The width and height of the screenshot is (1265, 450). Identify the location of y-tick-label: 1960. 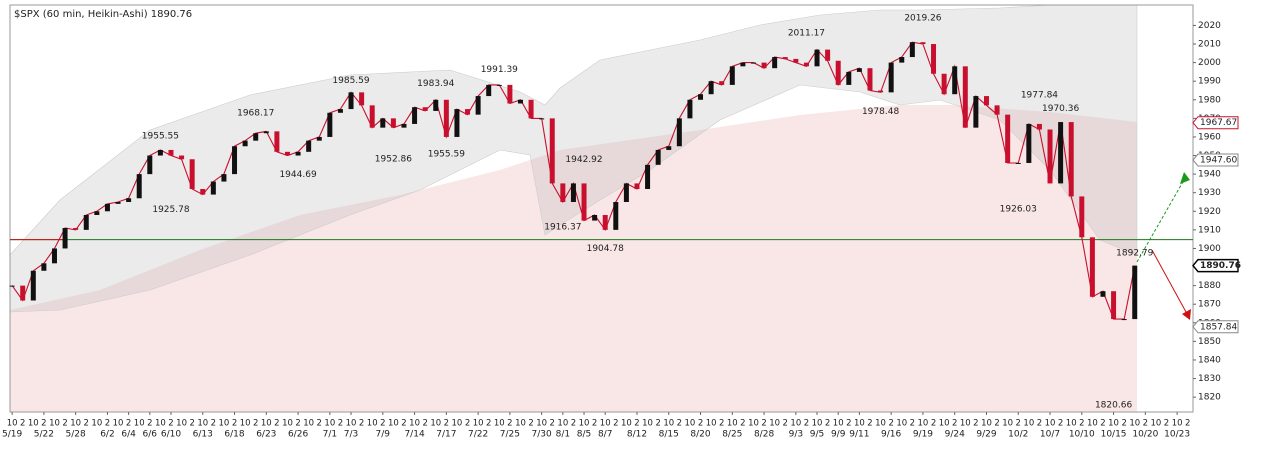
(1209, 137).